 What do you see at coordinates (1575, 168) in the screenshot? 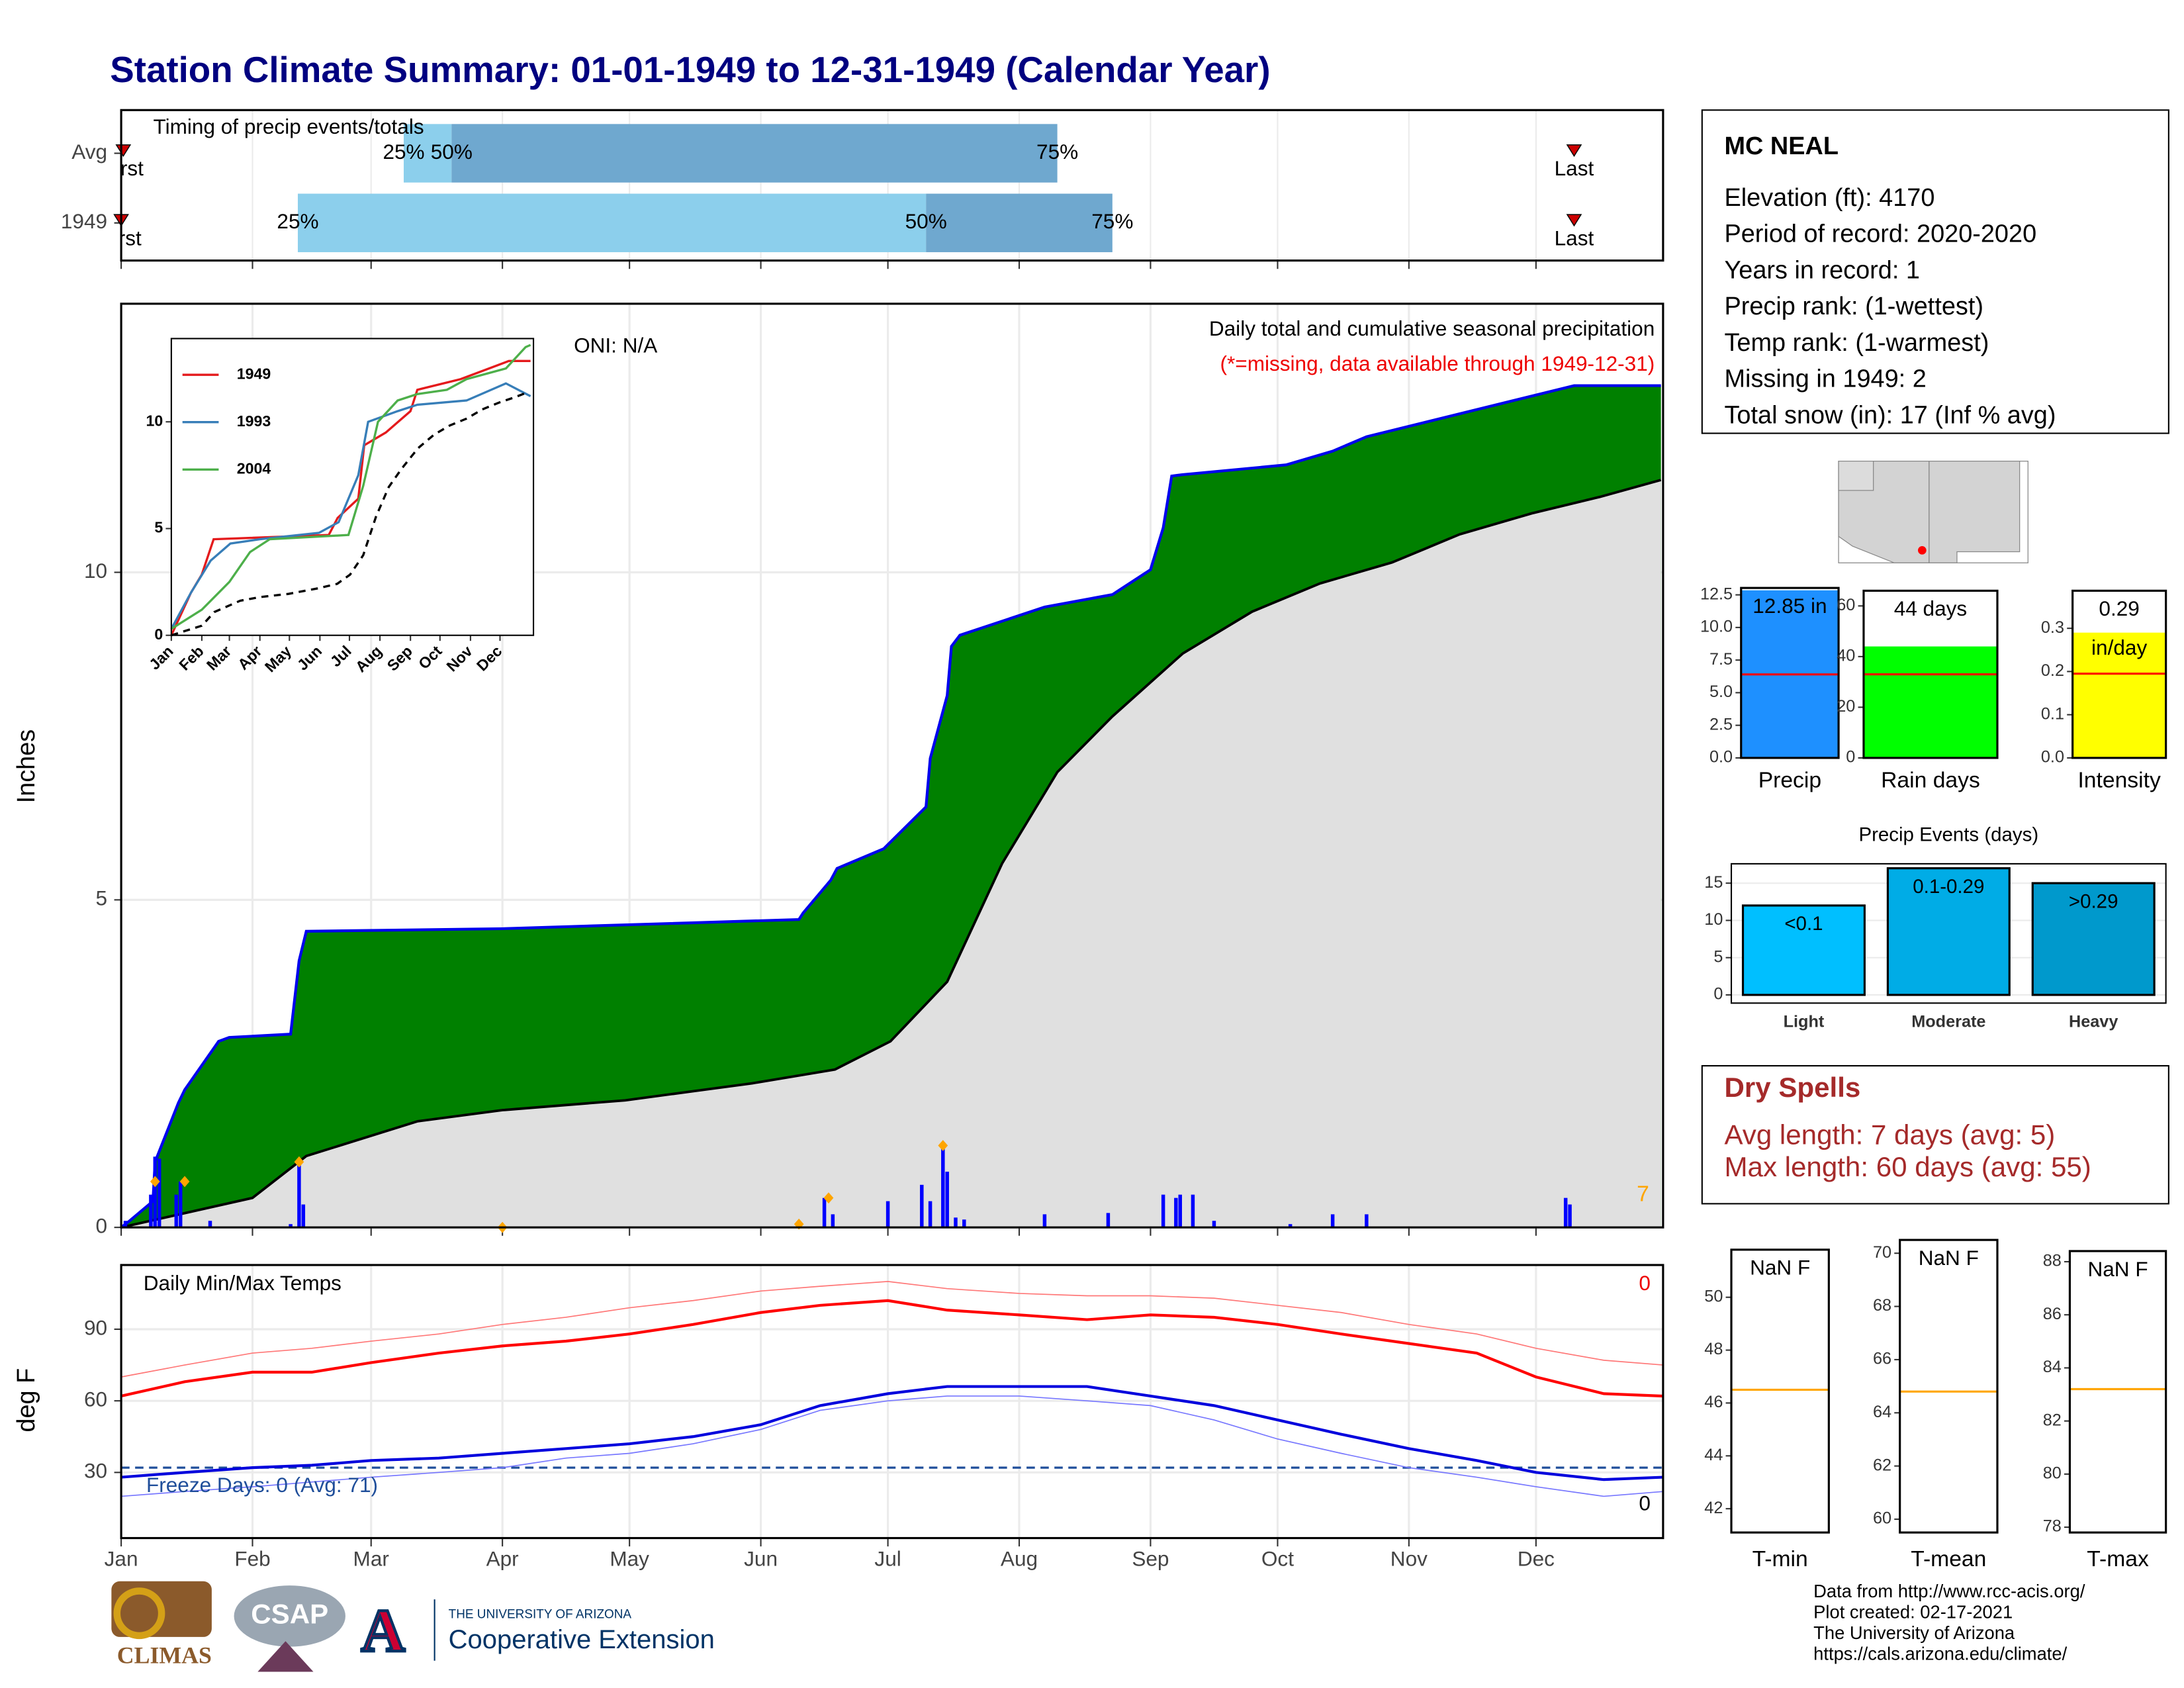
I see `last-label: Last` at bounding box center [1575, 168].